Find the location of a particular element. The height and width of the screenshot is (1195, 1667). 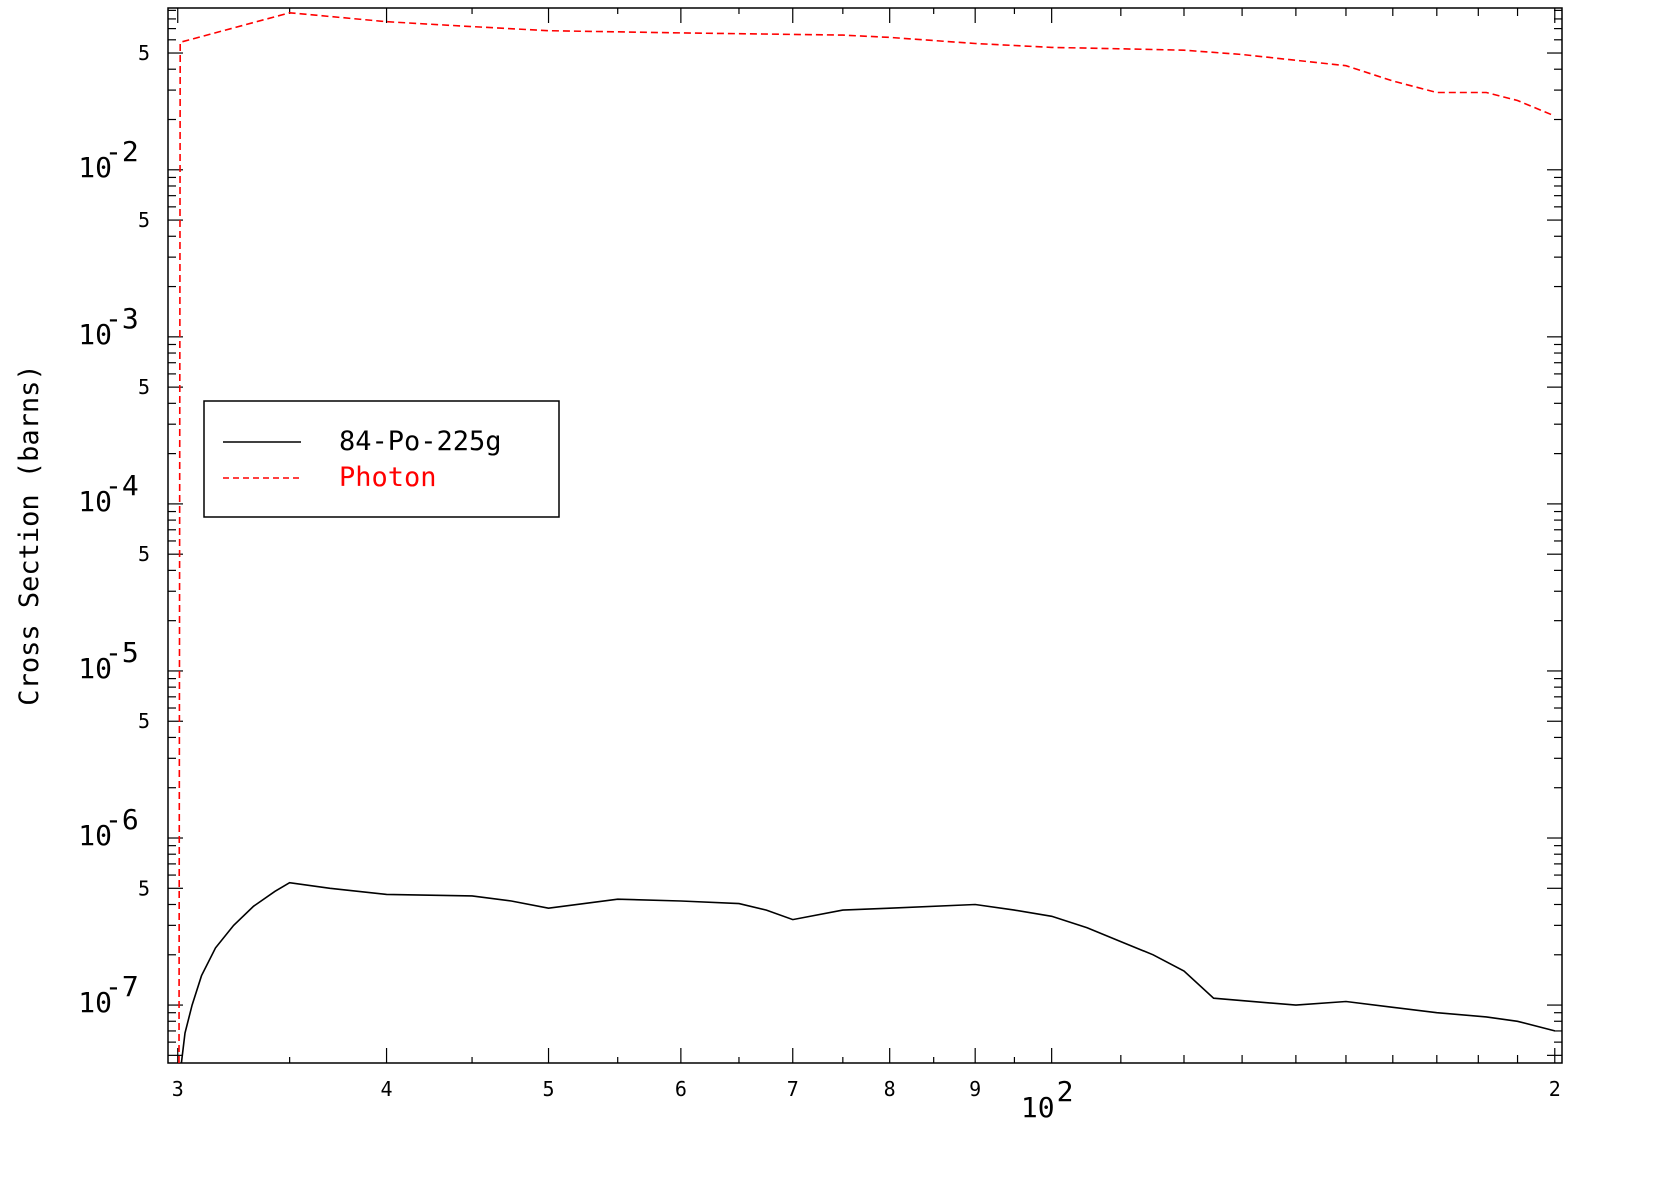

legend-label-84-po-225g: 84-Po-225g is located at coordinates (420, 441).